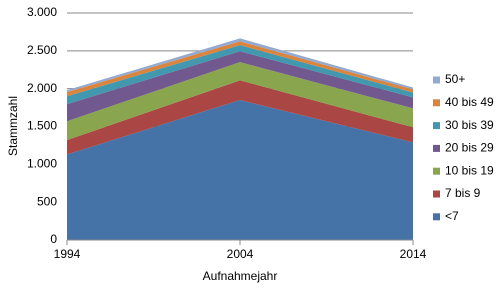 The width and height of the screenshot is (504, 291). Describe the element at coordinates (67, 254) in the screenshot. I see `x-tick-label: 1994` at that location.